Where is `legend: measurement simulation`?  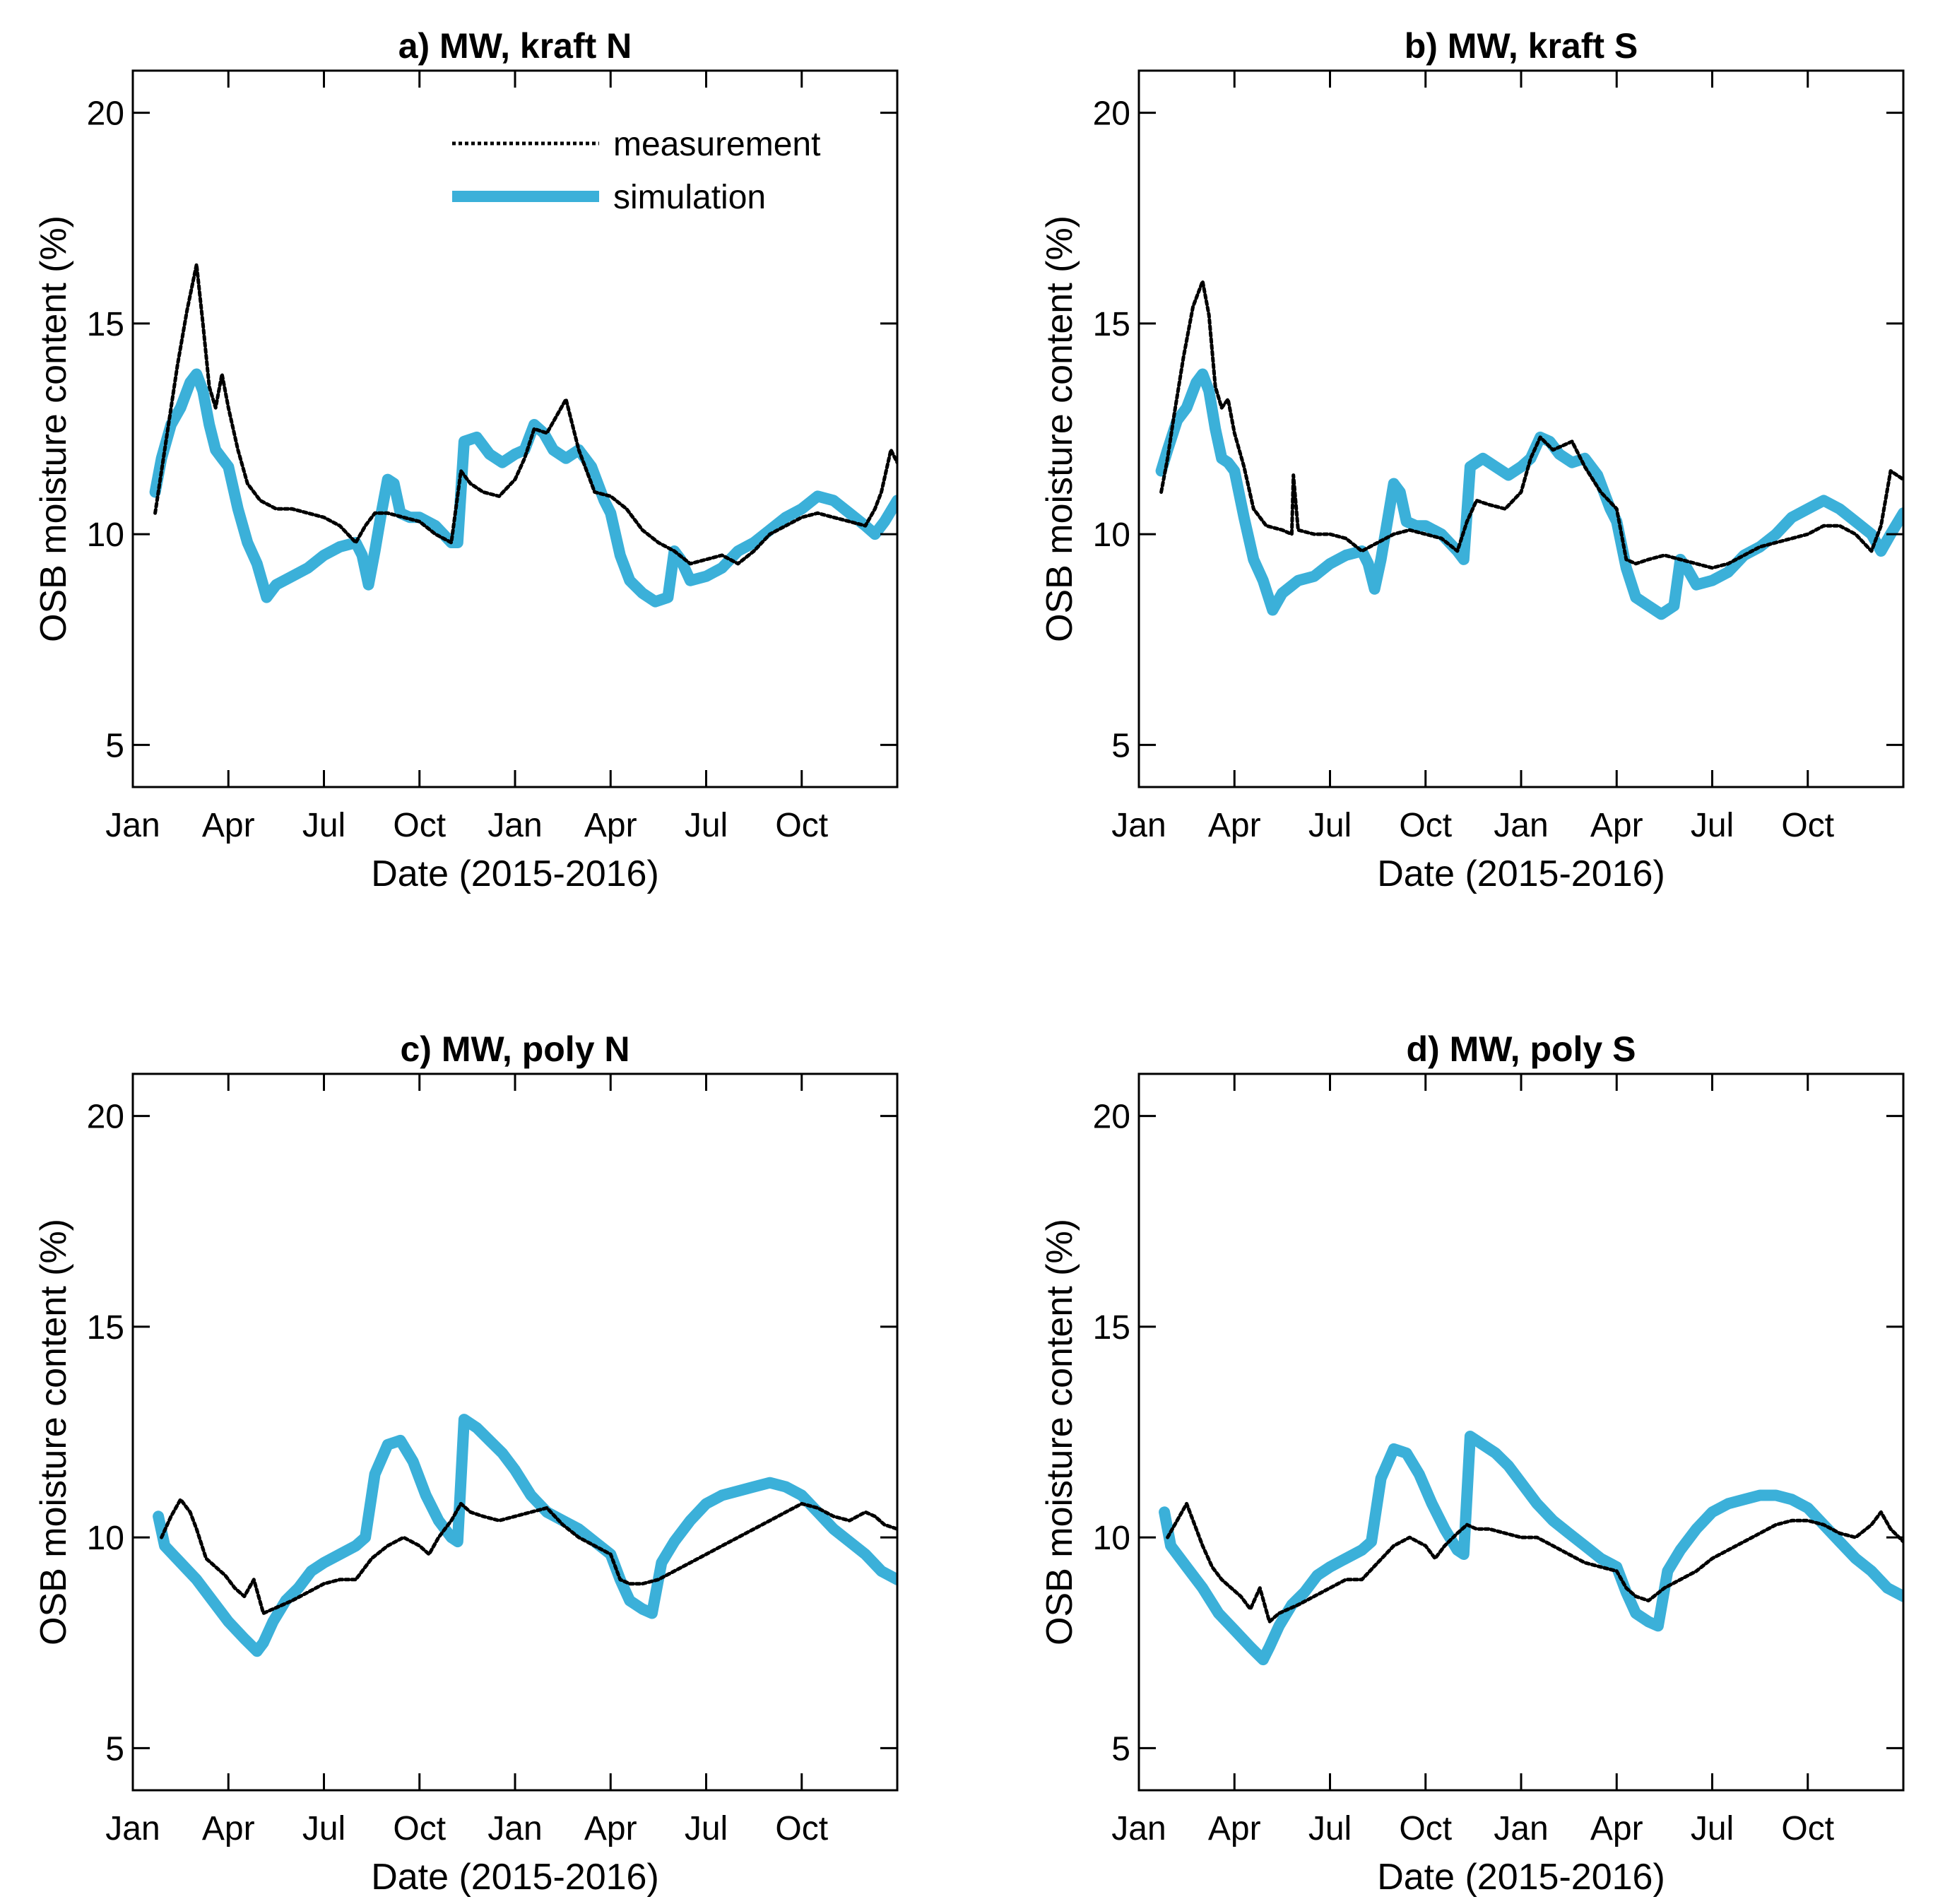 legend: measurement simulation is located at coordinates (636, 171).